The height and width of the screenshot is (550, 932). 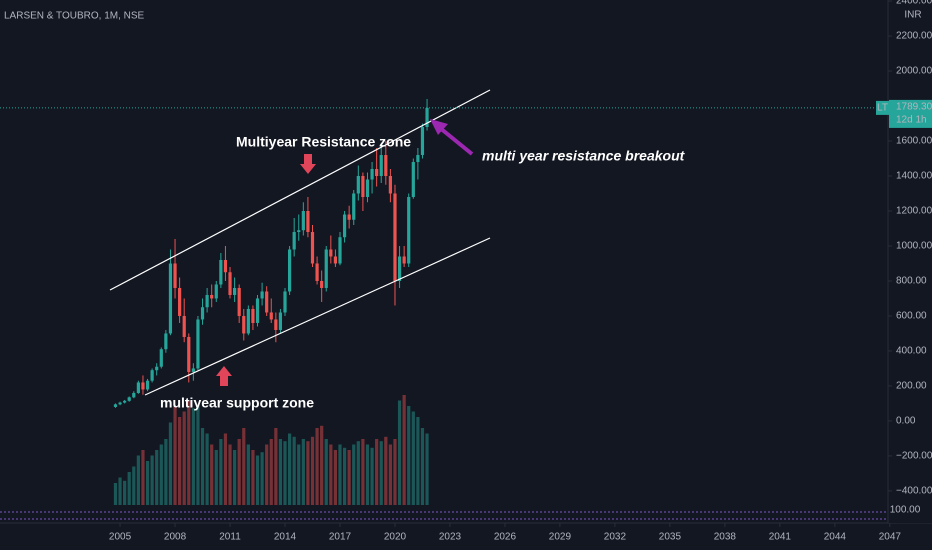 I want to click on x-tick-label: 2020, so click(x=395, y=537).